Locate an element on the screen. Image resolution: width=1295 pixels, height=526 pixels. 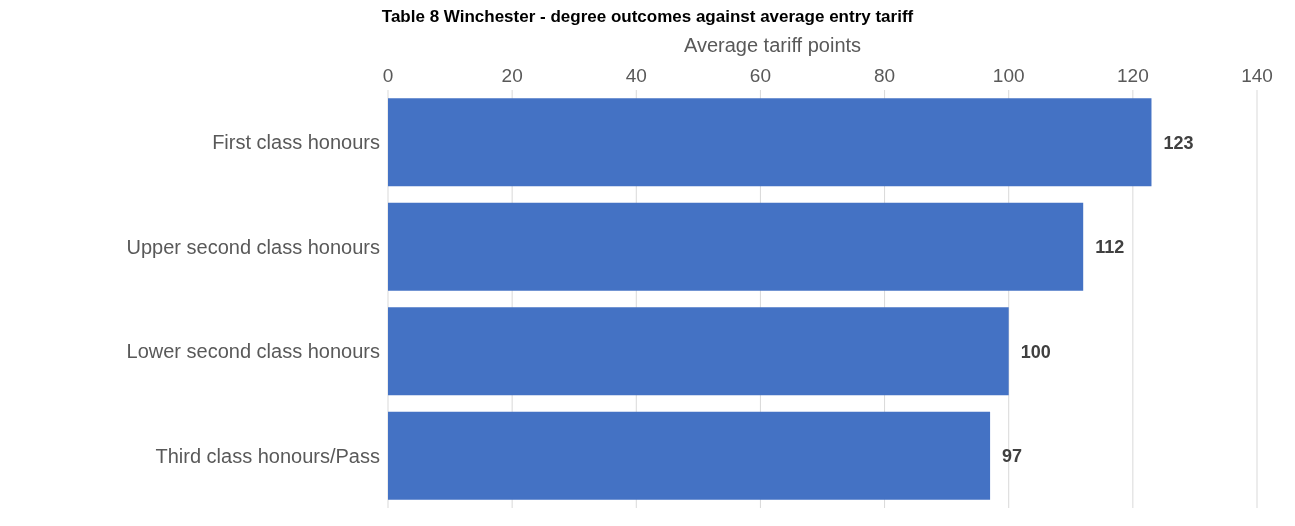
x-tick-label: 100 is located at coordinates (1008, 75).